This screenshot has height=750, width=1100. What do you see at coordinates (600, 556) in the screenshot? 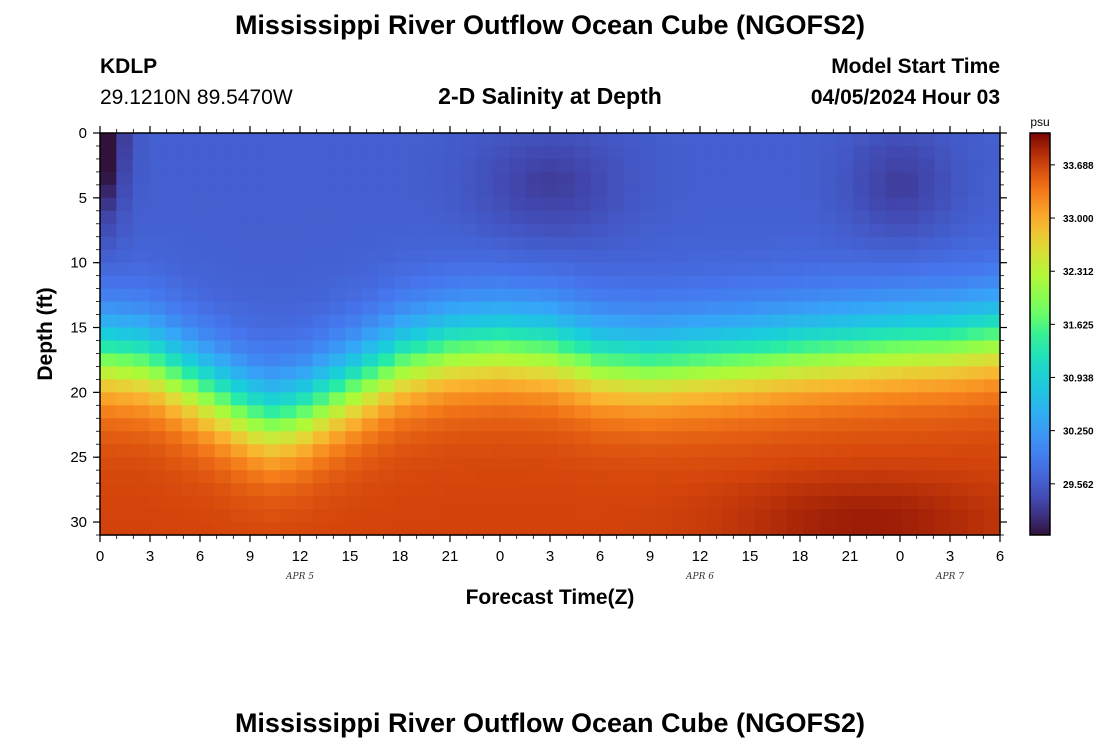
I see `x-tick-label: 6` at bounding box center [600, 556].